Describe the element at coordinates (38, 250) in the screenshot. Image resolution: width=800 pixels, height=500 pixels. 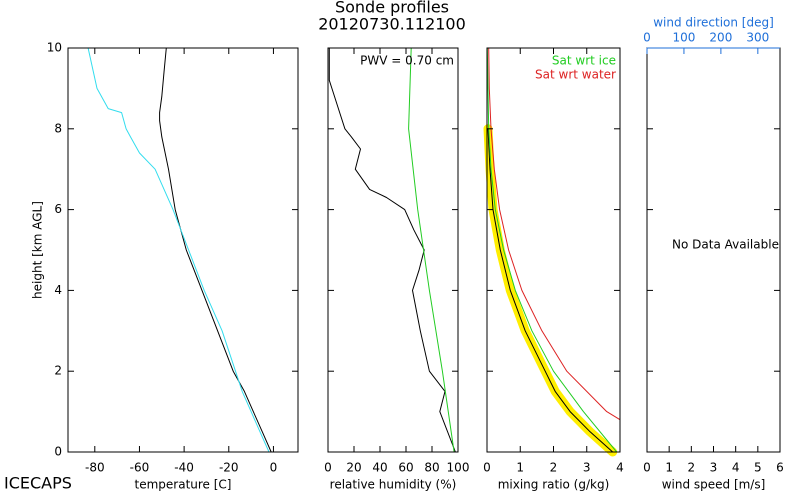
I see `y-axis-label: height [km AGL]` at that location.